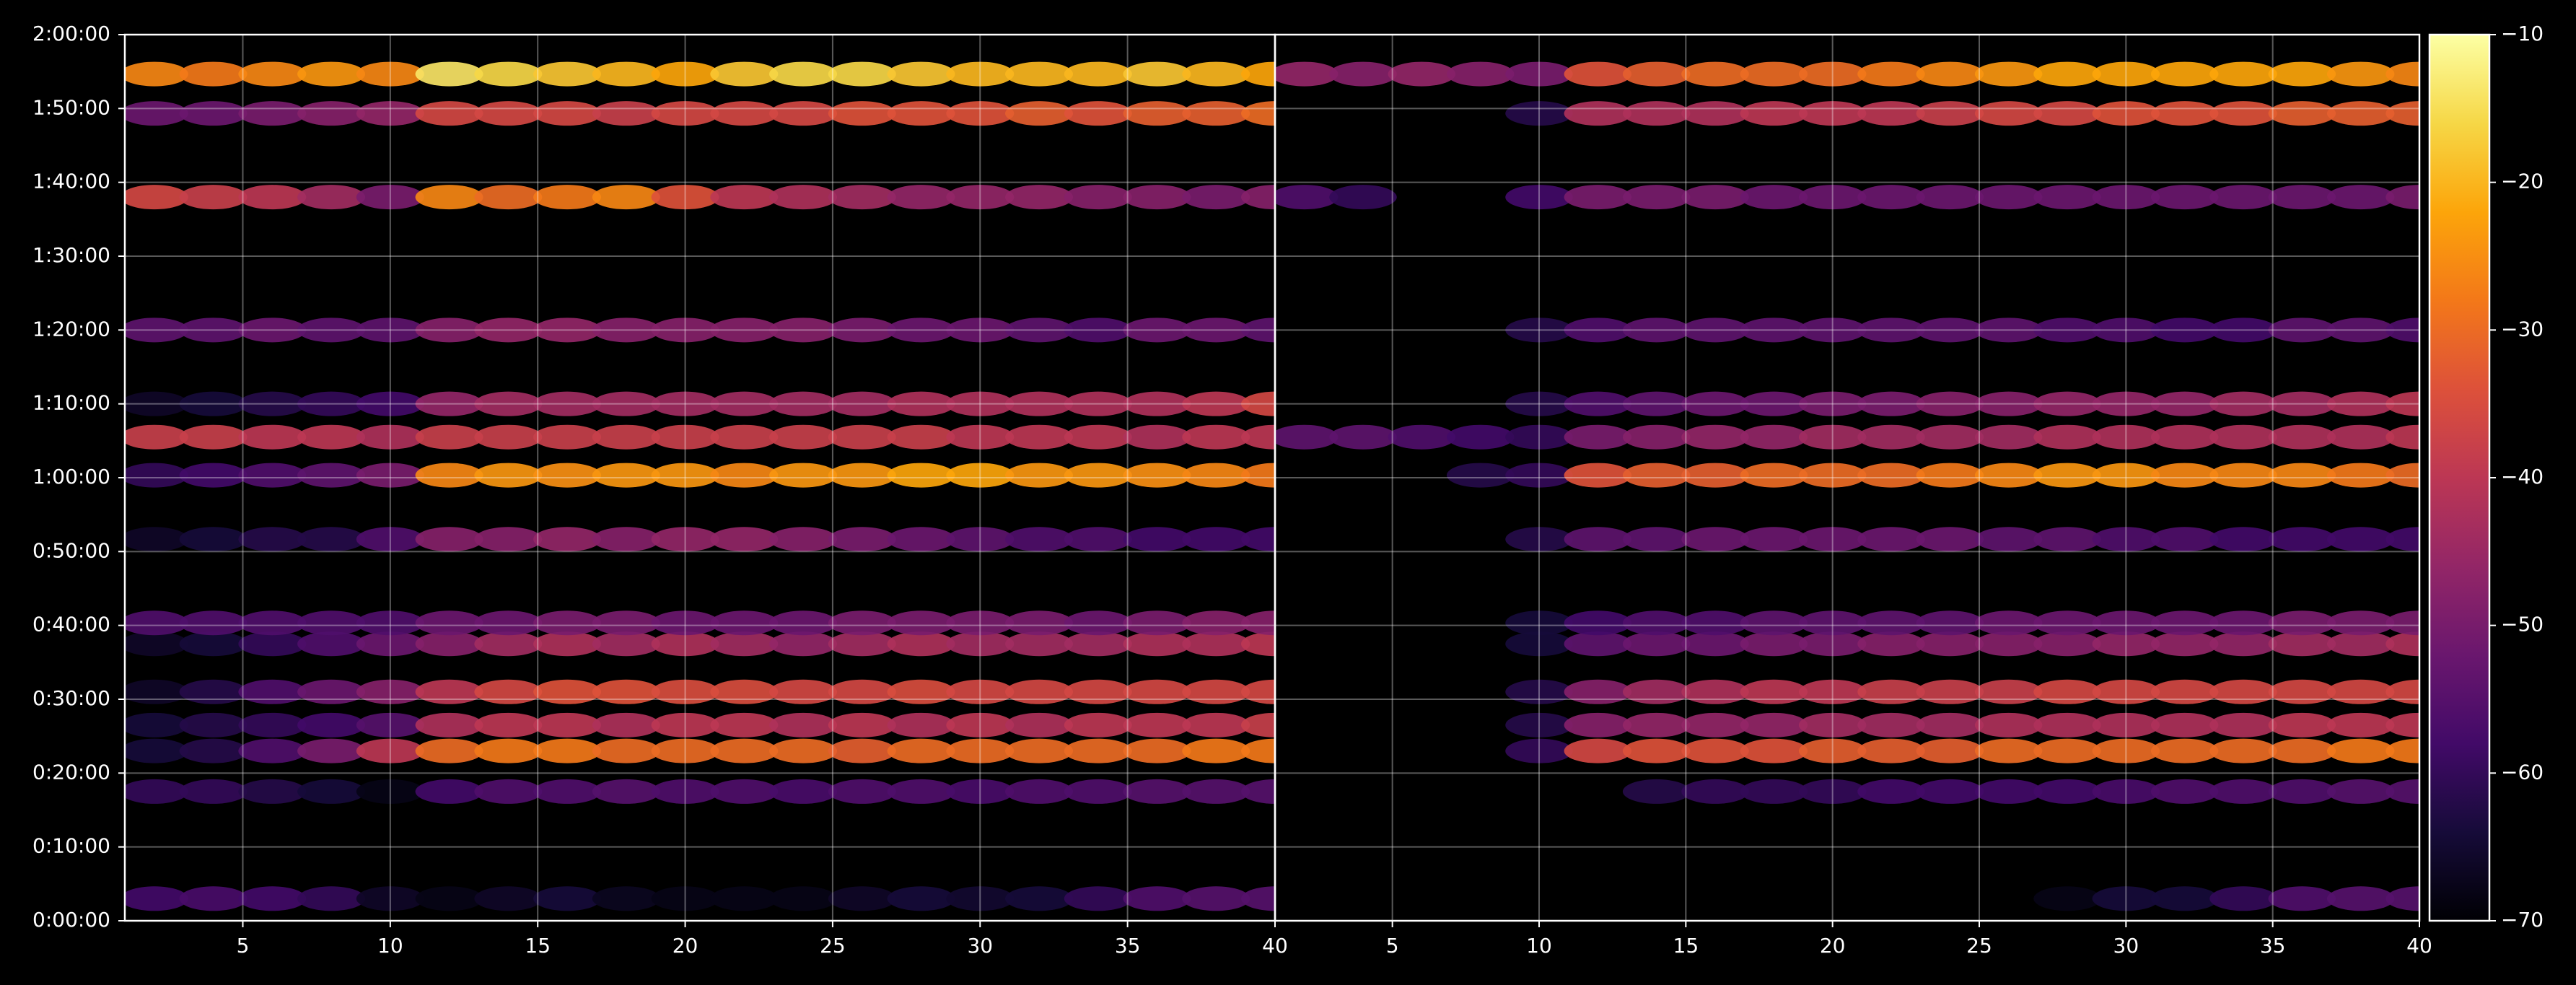 This screenshot has width=2576, height=985. I want to click on x-tick-label: 30, so click(2126, 946).